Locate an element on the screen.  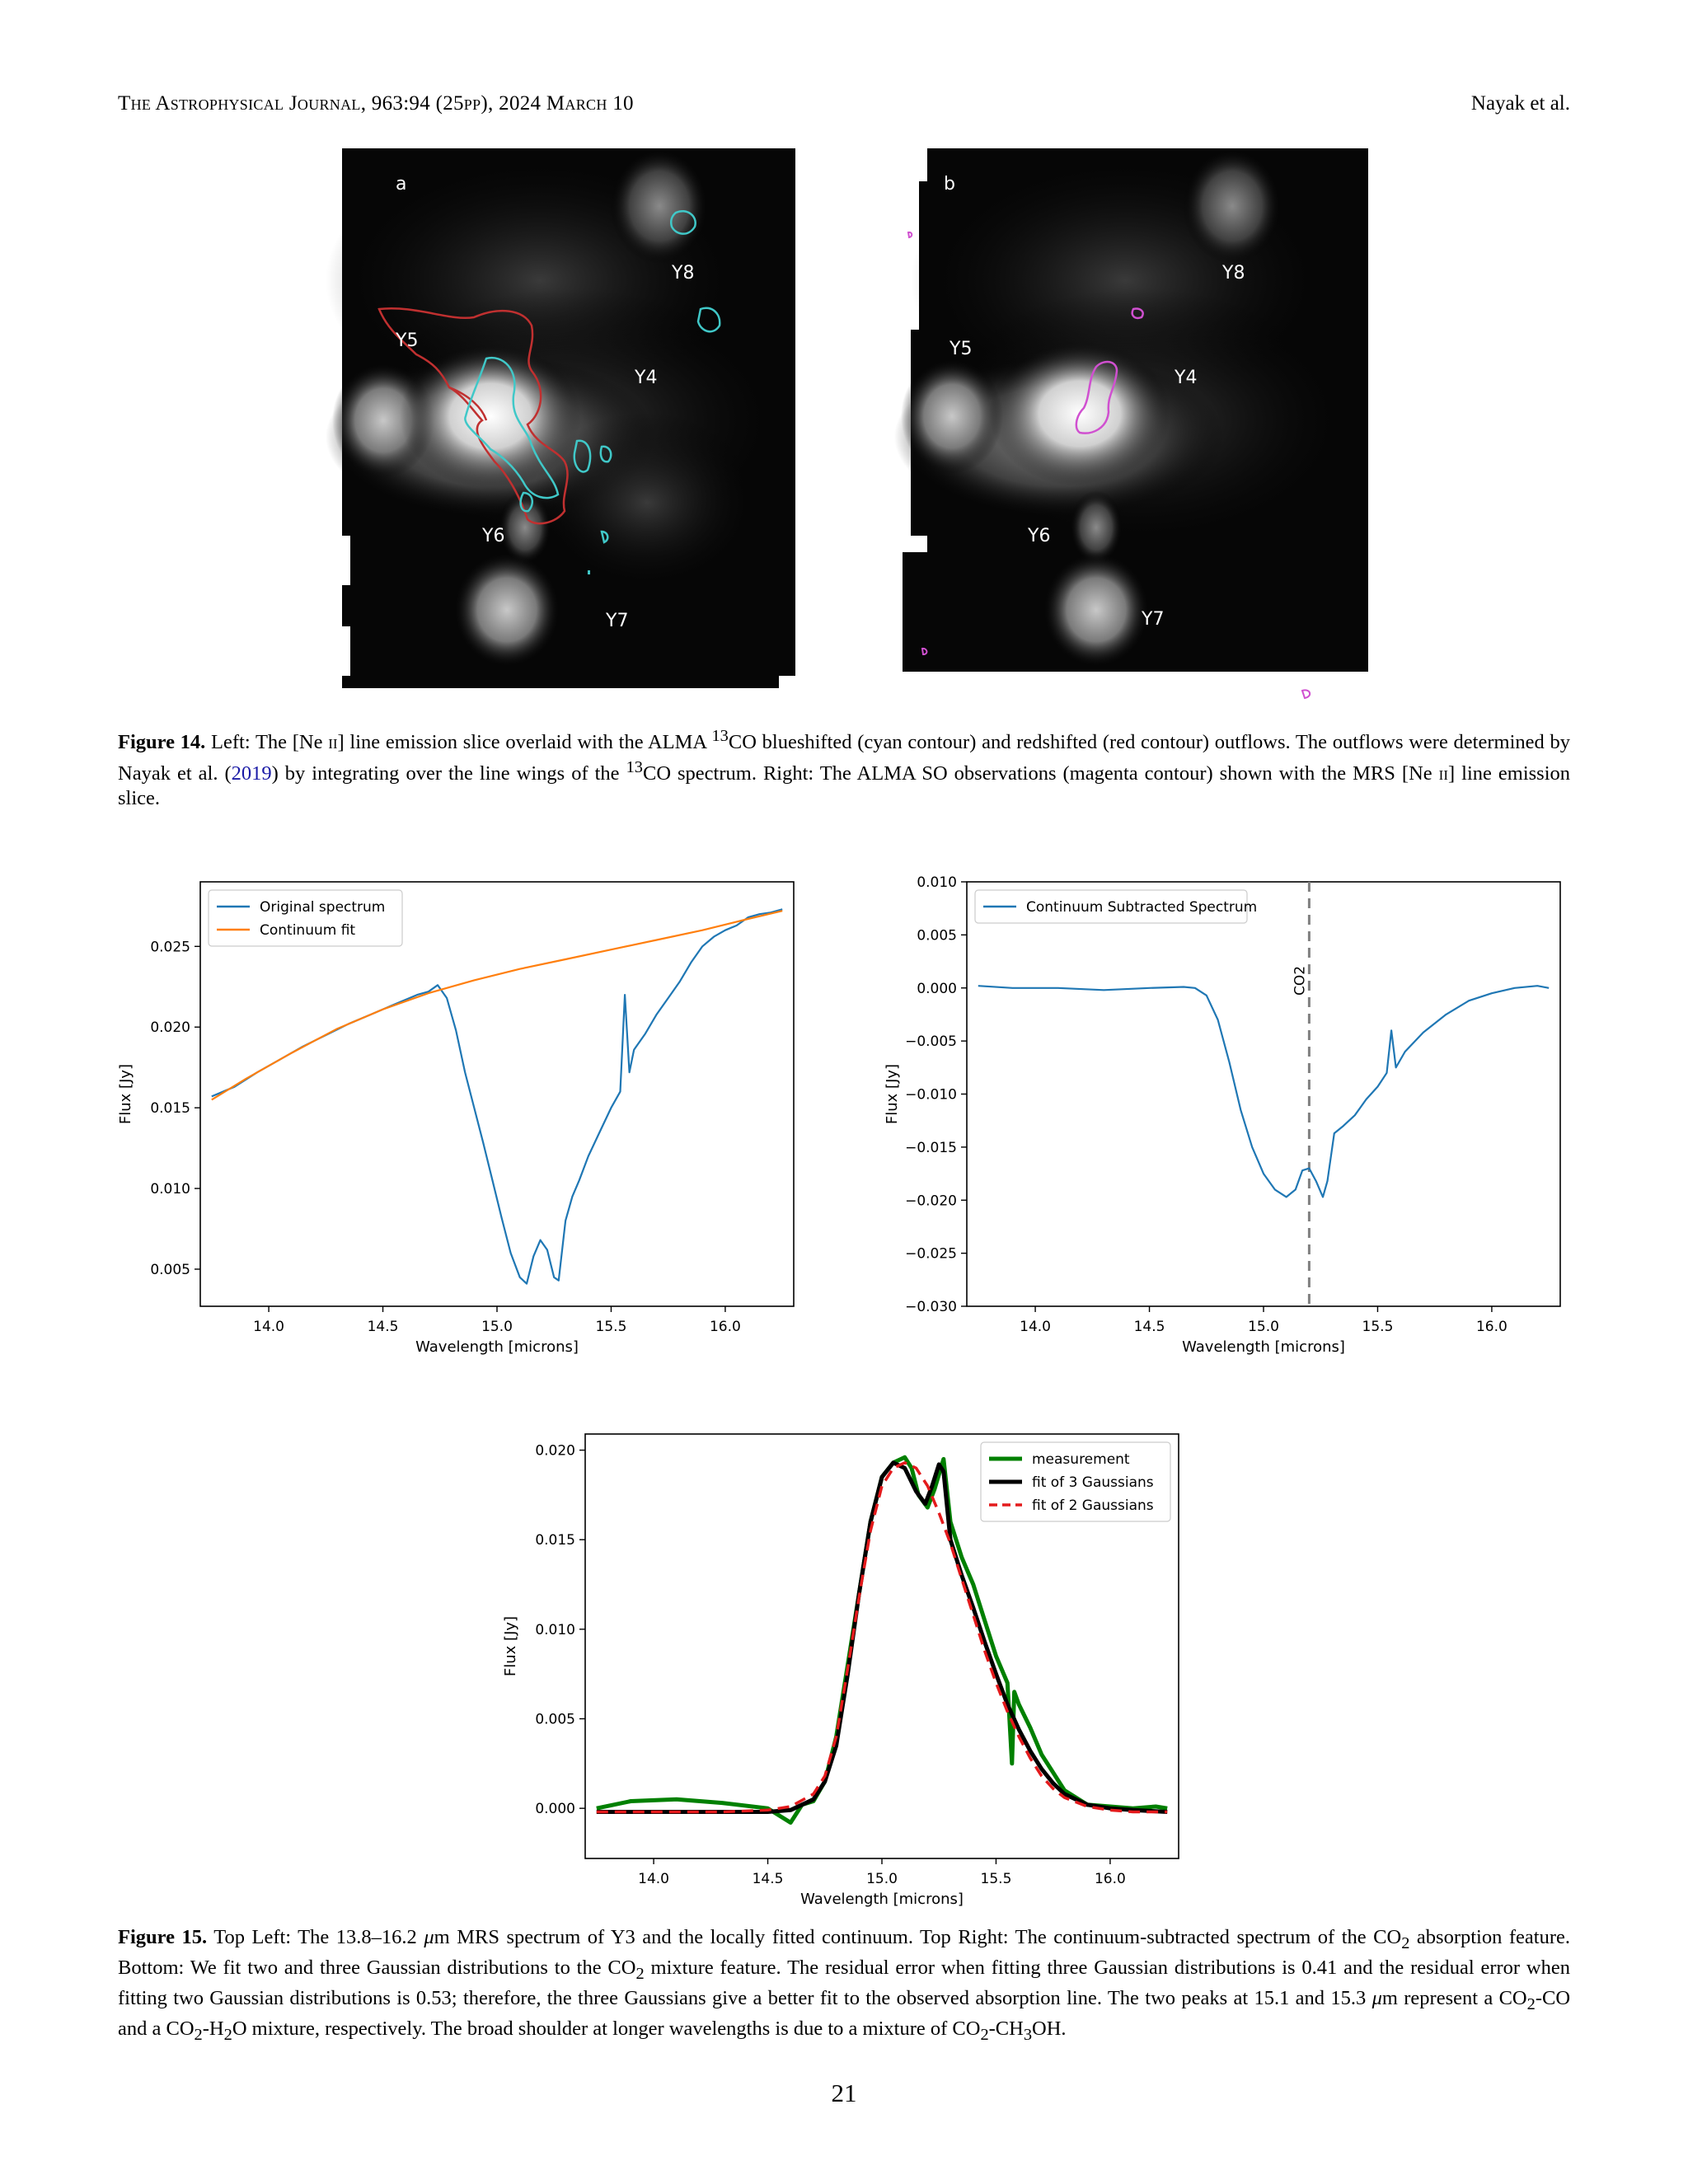
legend-label: Original spectrum is located at coordinates (322, 907).